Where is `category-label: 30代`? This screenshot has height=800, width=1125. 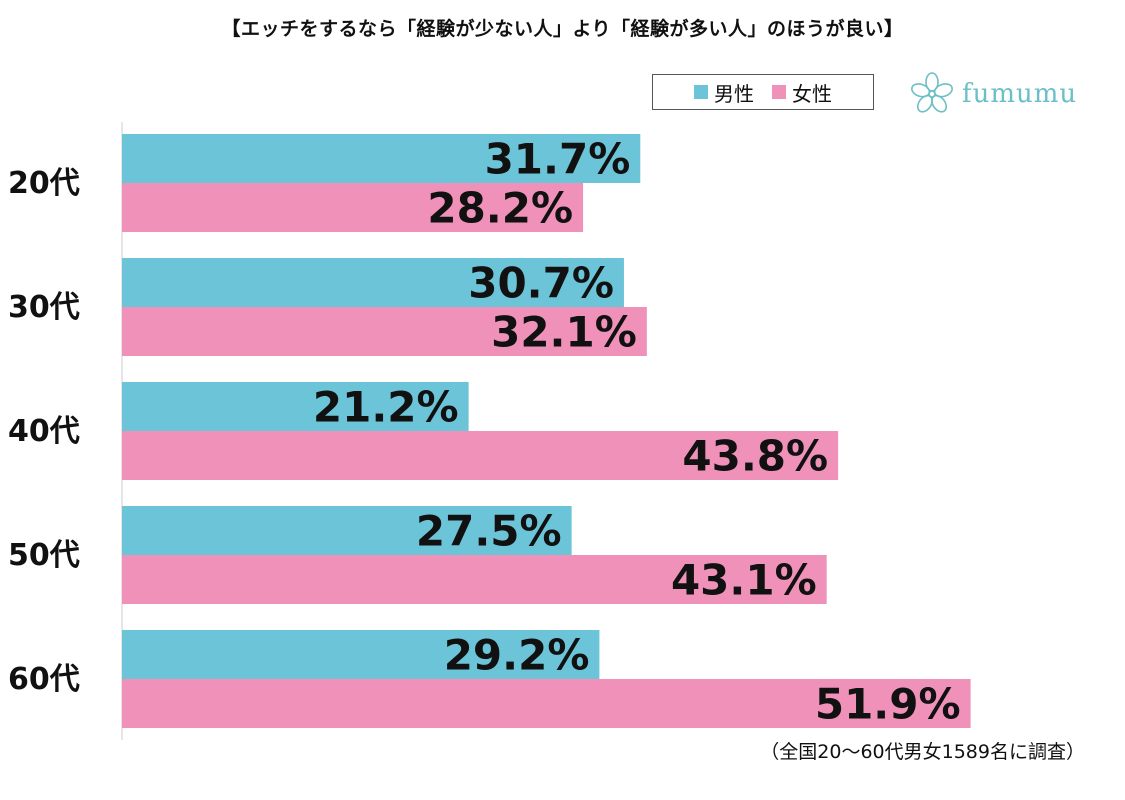
category-label: 30代 is located at coordinates (44, 307).